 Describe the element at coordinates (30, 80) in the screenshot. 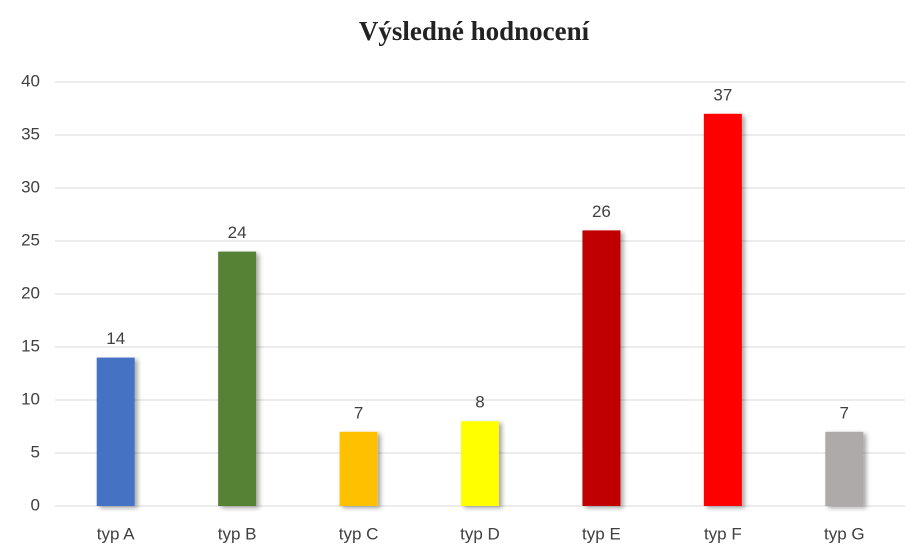

I see `y-tick-label: 40` at that location.